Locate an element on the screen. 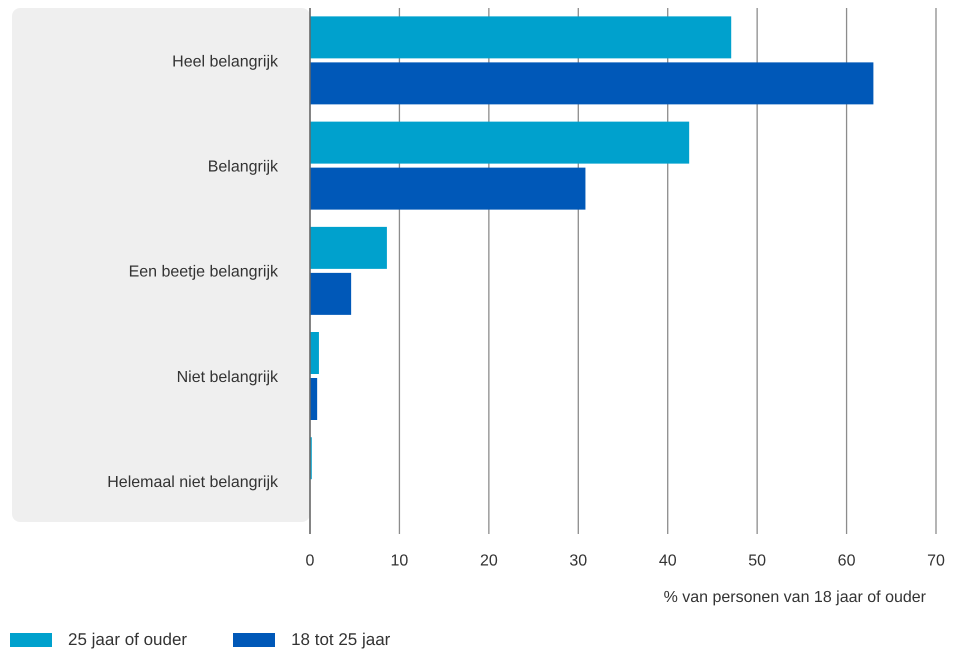  x-tick-label: 30 is located at coordinates (578, 561).